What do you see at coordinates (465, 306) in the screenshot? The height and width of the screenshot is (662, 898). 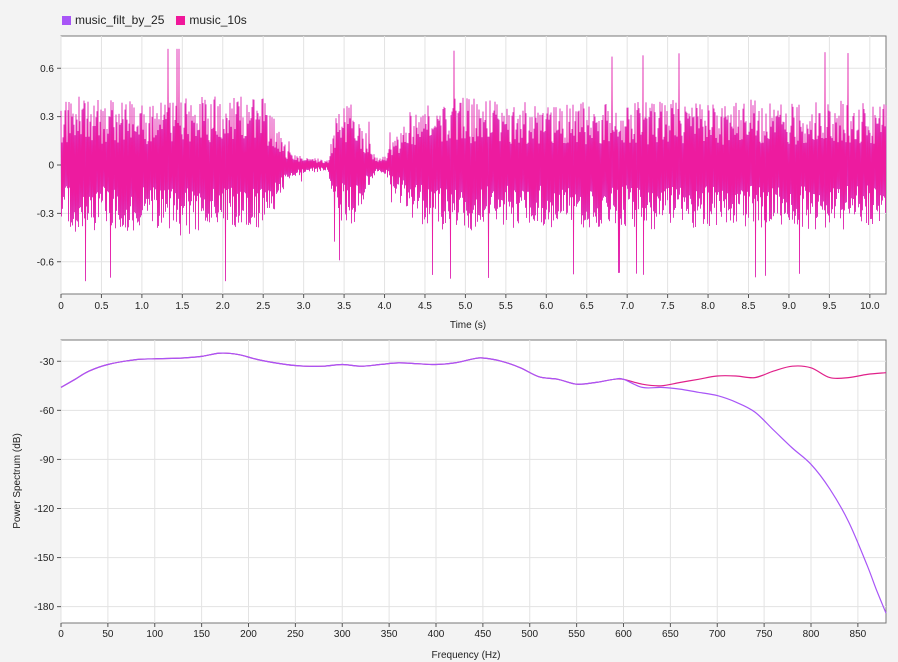 I see `time-tick-label: 5.0` at bounding box center [465, 306].